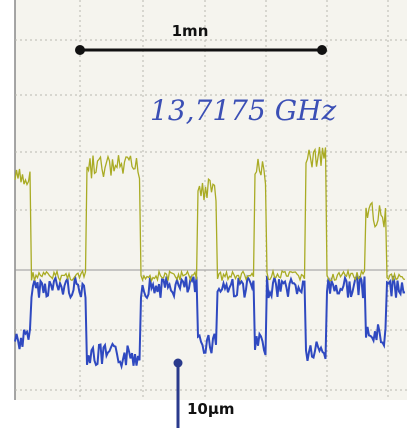  Describe the element at coordinates (190, 31) in the screenshot. I see `scale-bar-label: 1mn` at that location.